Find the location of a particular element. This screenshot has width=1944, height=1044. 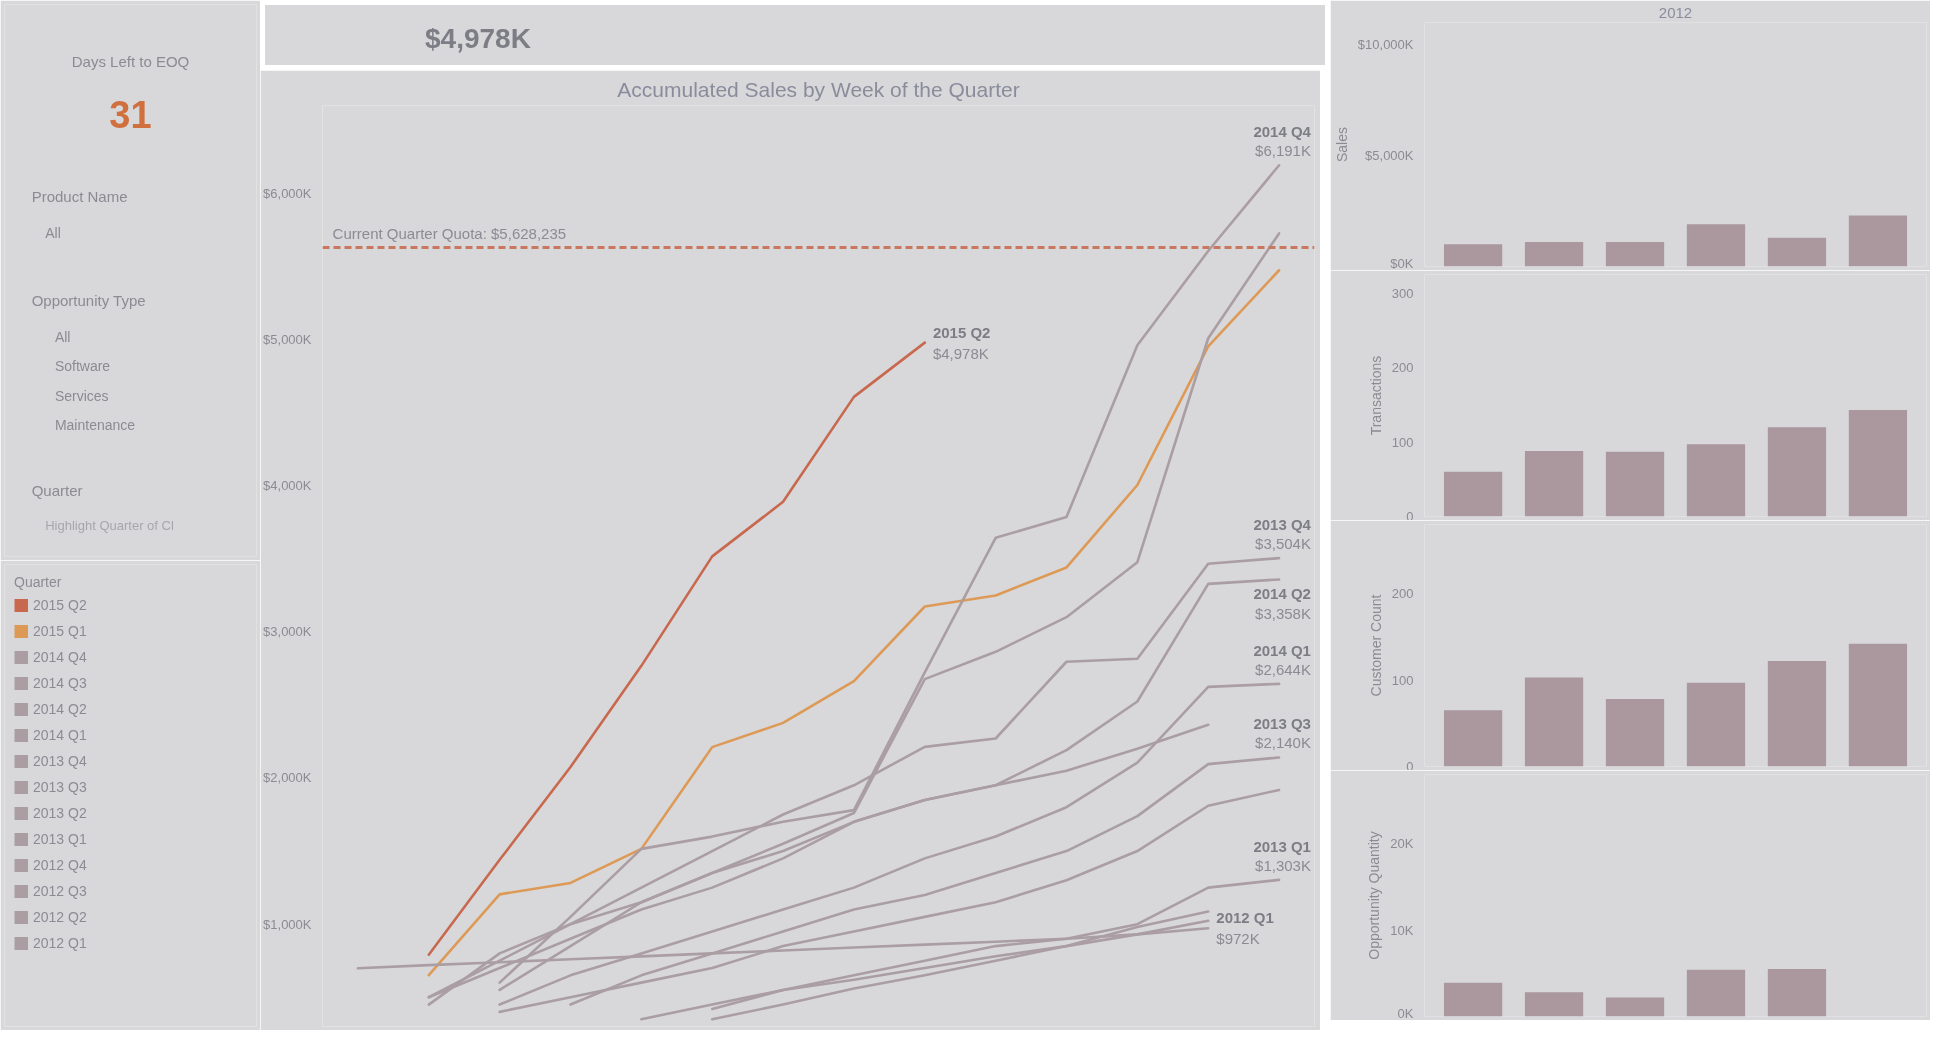

legend-label: 2015 Q1 is located at coordinates (60, 631).